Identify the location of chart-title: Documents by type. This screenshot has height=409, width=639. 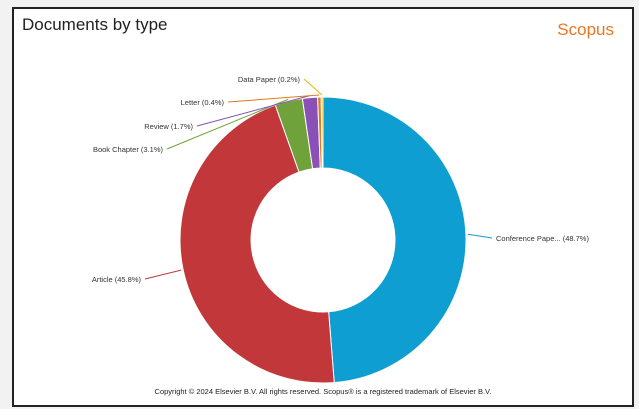
(95, 24).